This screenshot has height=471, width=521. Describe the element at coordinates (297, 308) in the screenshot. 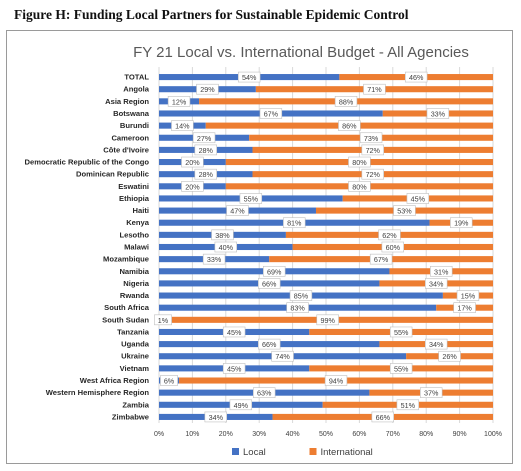

I see `data-label-local: 83%` at that location.